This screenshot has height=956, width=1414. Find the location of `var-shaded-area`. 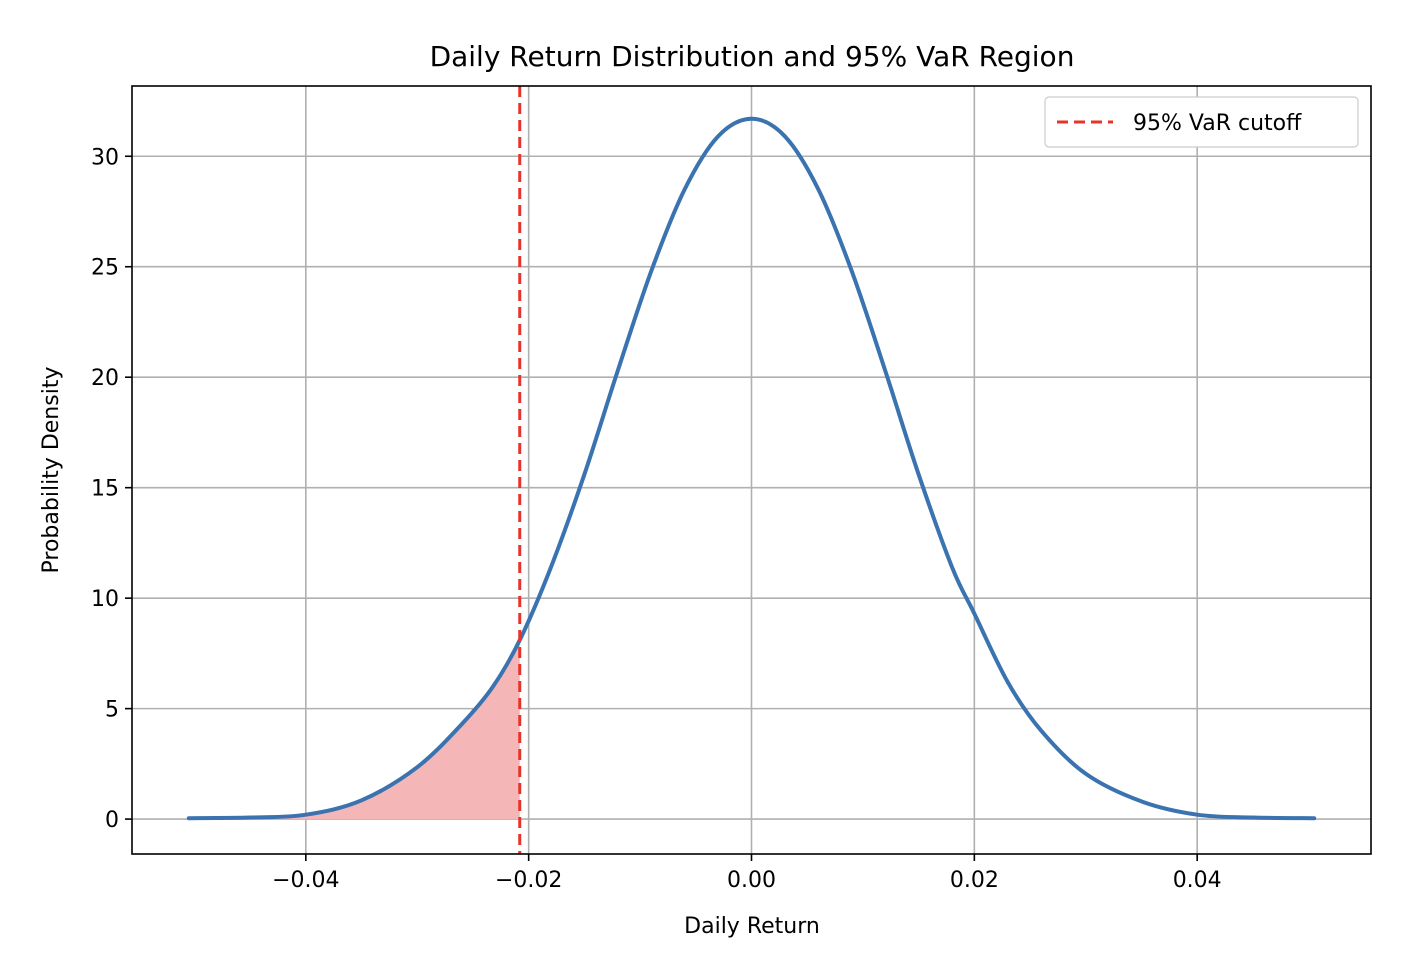

var-shaded-area is located at coordinates (354, 730).